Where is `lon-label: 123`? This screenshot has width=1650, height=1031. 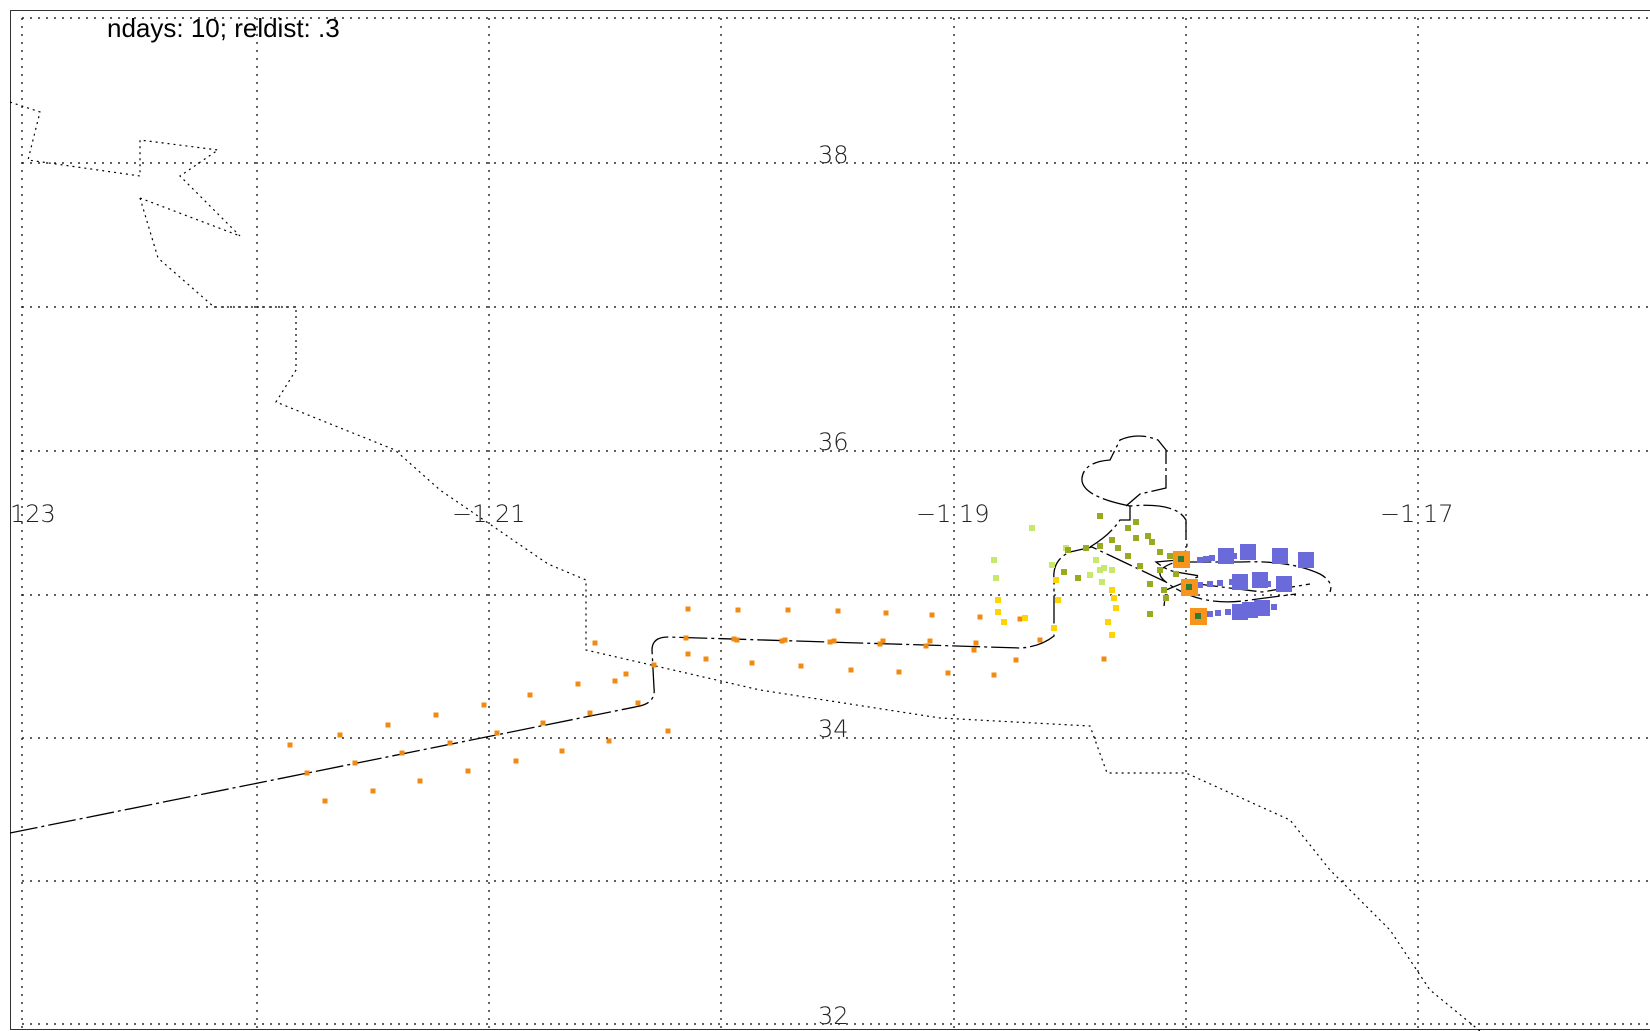 lon-label: 123 is located at coordinates (33, 514).